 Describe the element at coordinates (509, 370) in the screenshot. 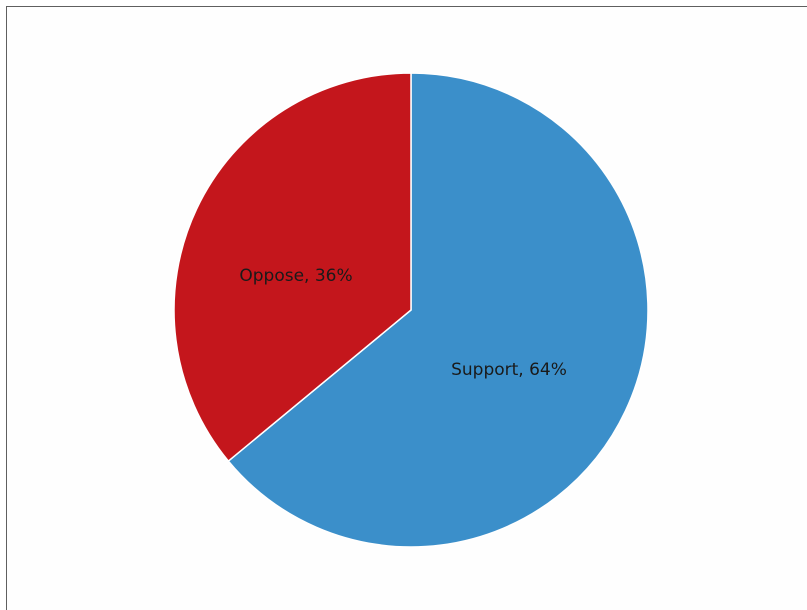

I see `slice-label-support: Support, 64%` at that location.